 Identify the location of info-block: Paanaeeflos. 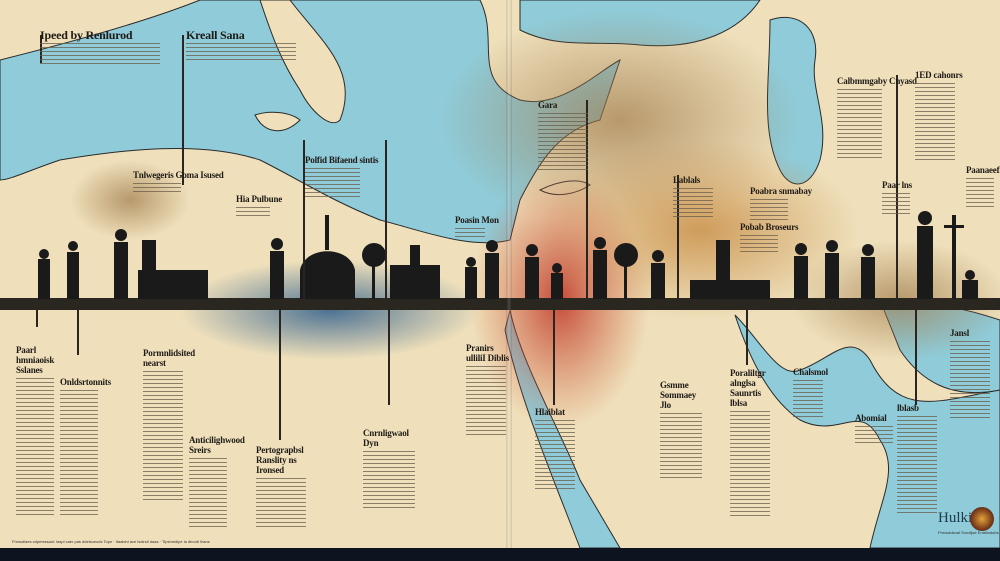
(983, 186).